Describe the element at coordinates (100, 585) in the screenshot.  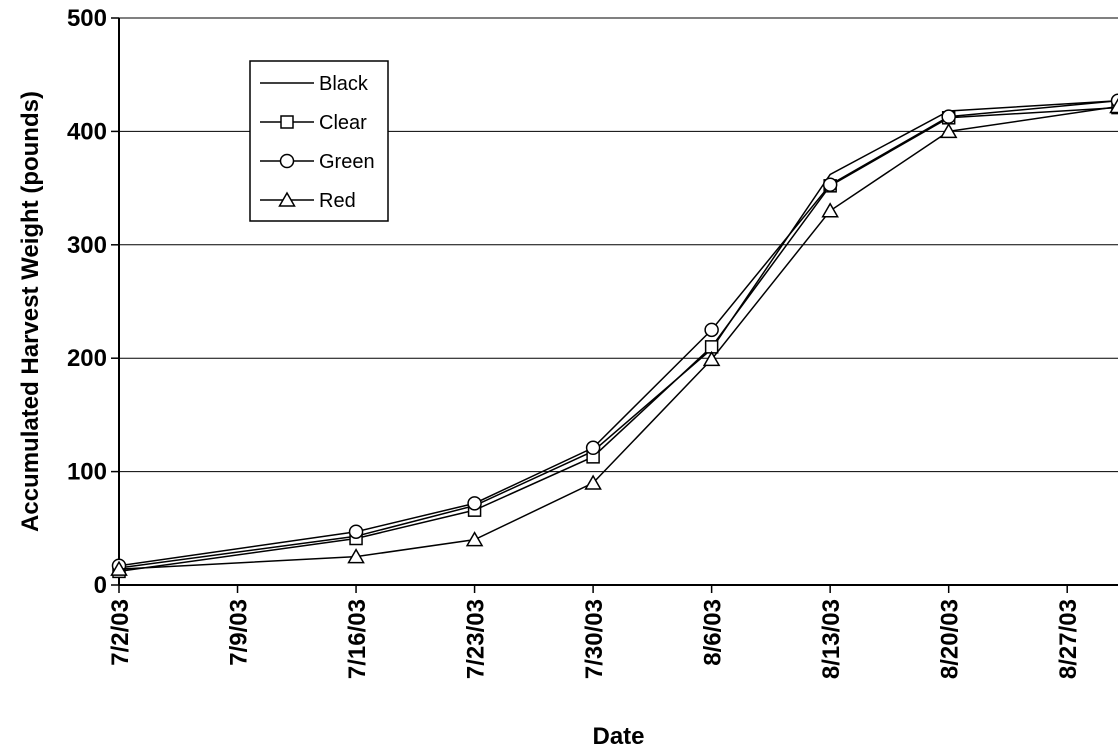
I see `y-tick-label: 0` at that location.